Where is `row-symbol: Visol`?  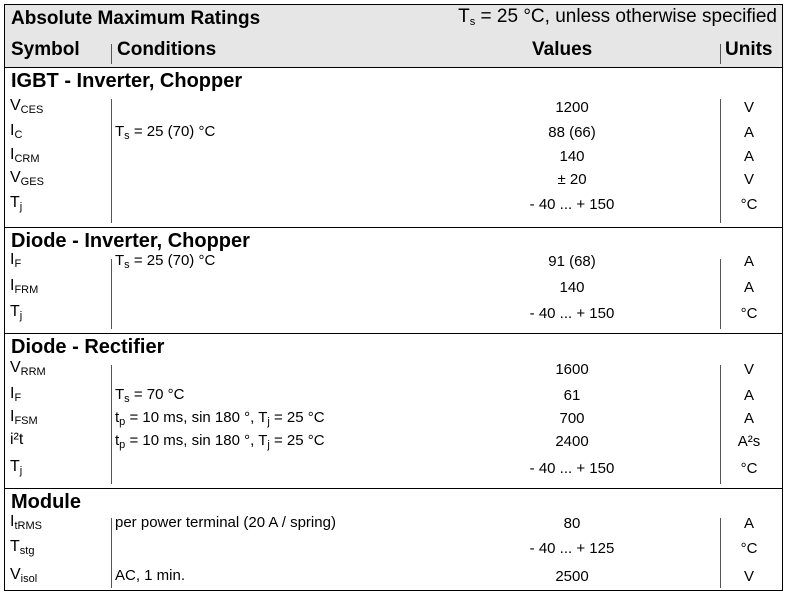
row-symbol: Visol is located at coordinates (24, 575).